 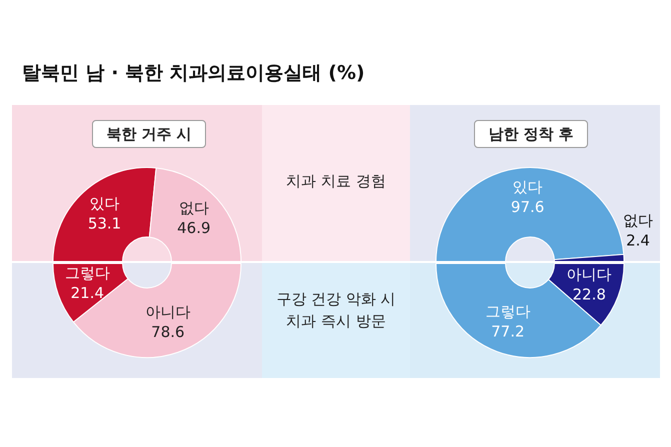 I want to click on data-label: 77.2, so click(x=508, y=331).